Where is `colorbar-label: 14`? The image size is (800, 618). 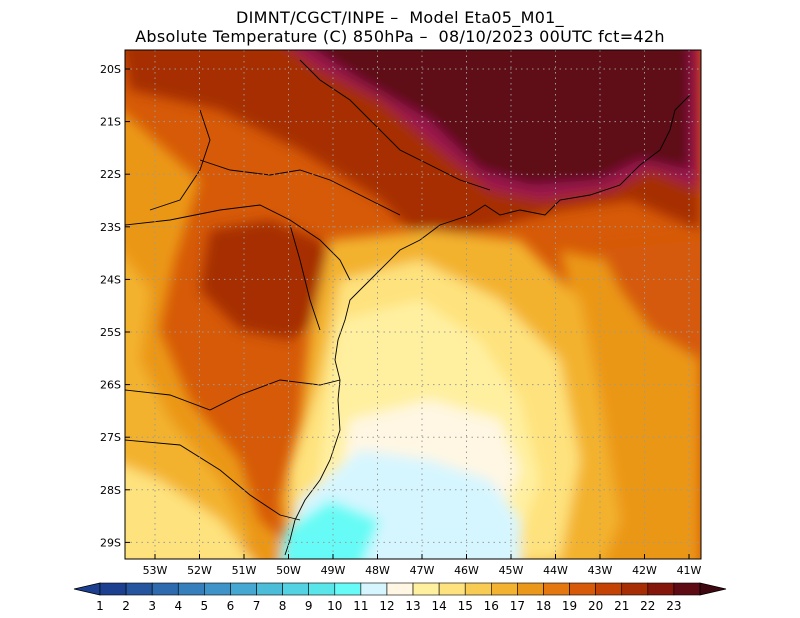
colorbar-label: 14 is located at coordinates (438, 606).